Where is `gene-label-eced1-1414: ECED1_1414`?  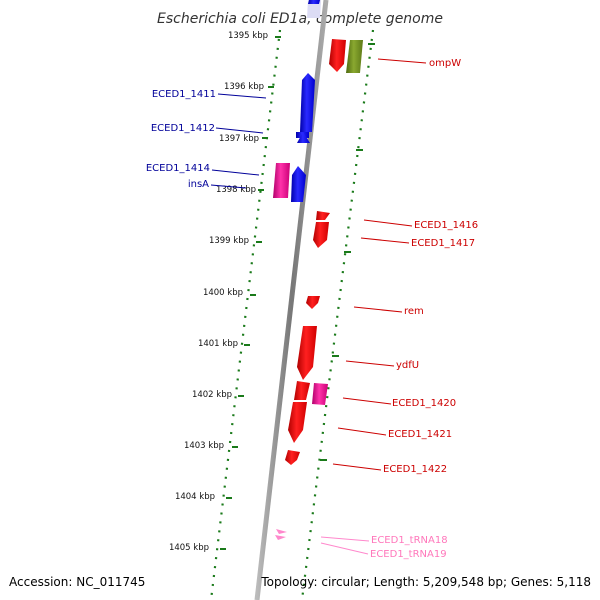 gene-label-eced1-1414: ECED1_1414 is located at coordinates (178, 168).